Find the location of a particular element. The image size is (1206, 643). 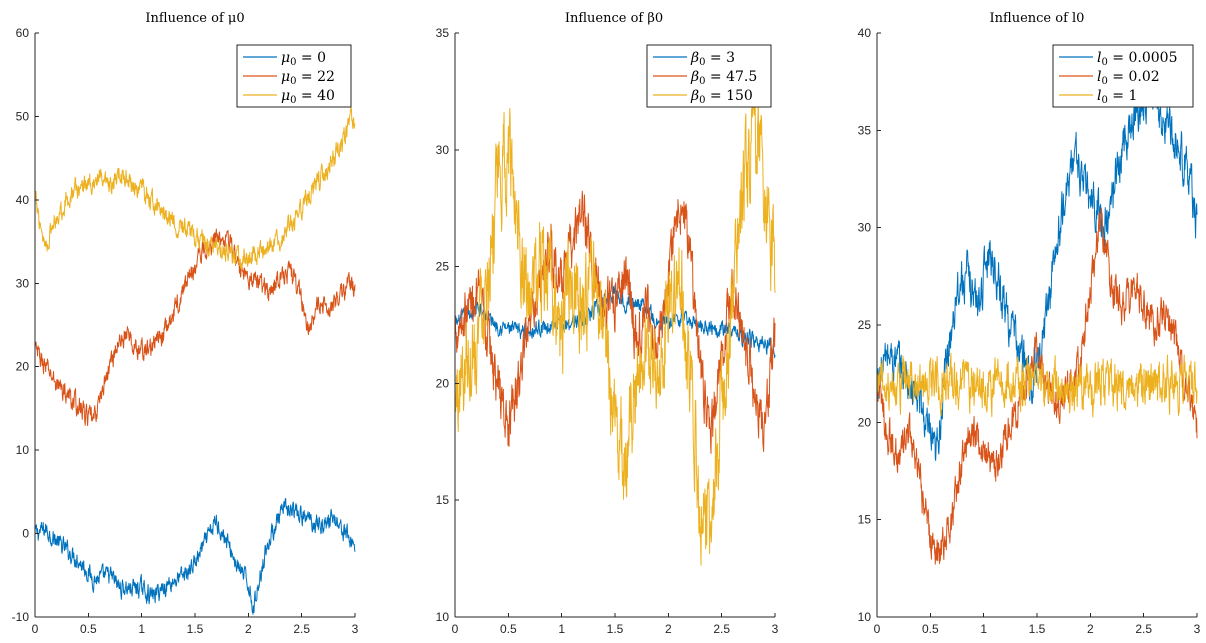

legend-label: μ0 = 40 is located at coordinates (308, 97).